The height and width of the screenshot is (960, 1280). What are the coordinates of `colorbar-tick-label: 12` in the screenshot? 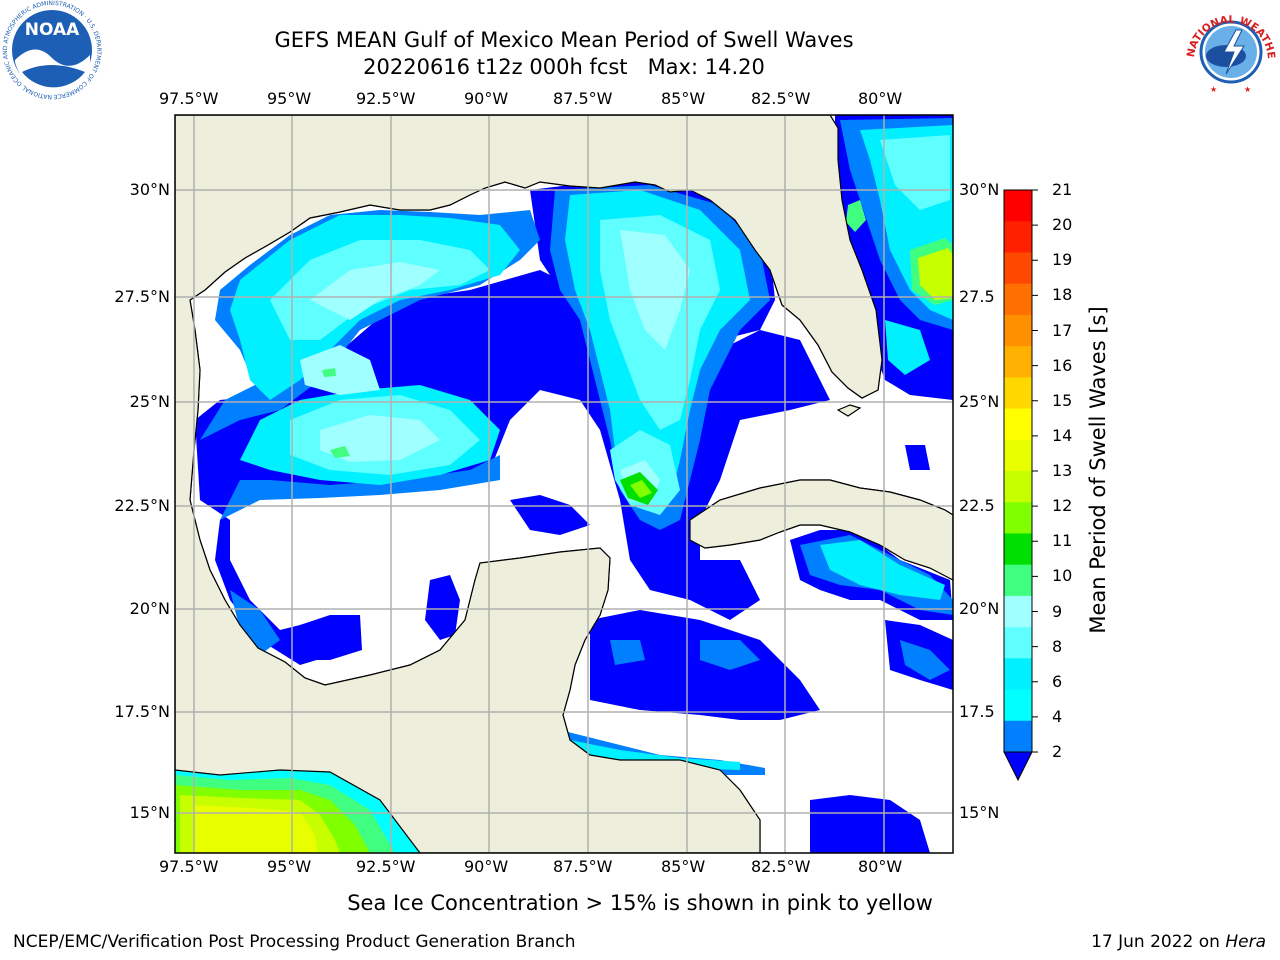 It's located at (1062, 506).